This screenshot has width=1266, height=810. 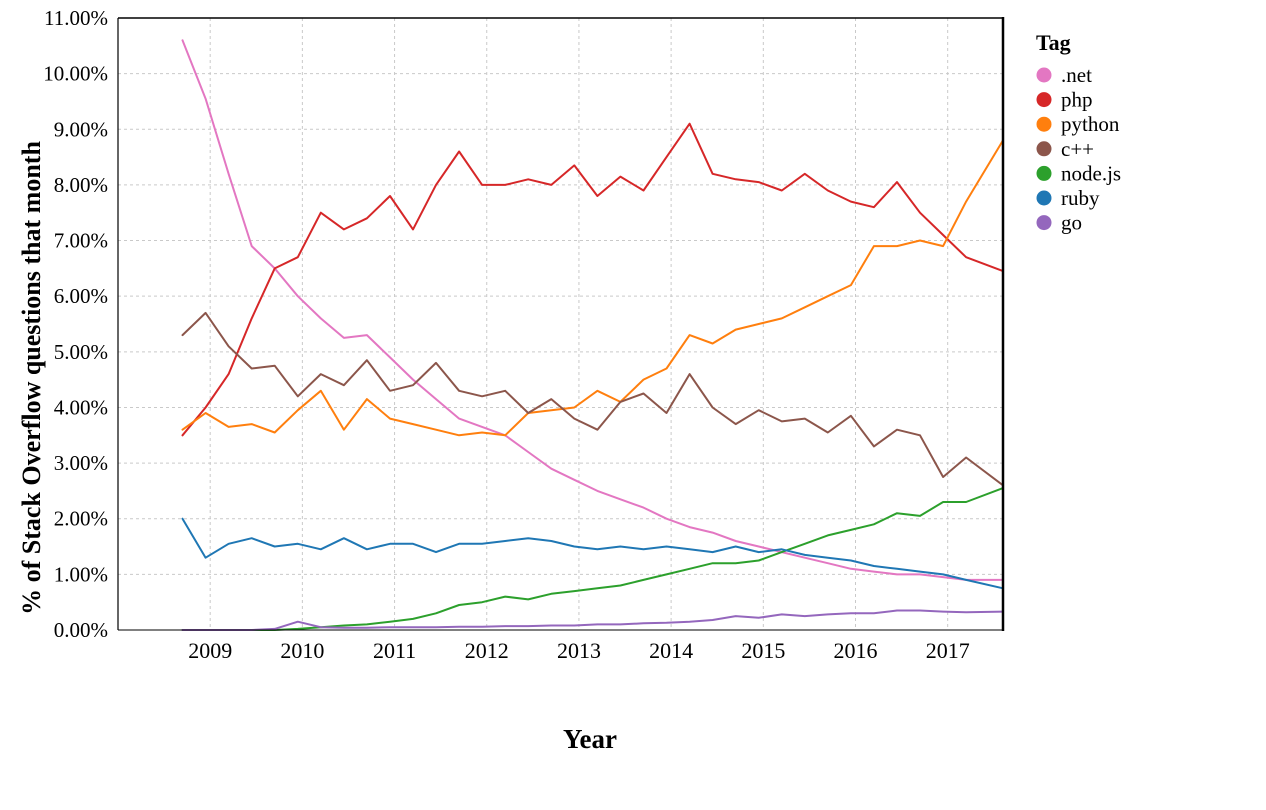 What do you see at coordinates (81, 463) in the screenshot?
I see `y-tick-label: 3.00%` at bounding box center [81, 463].